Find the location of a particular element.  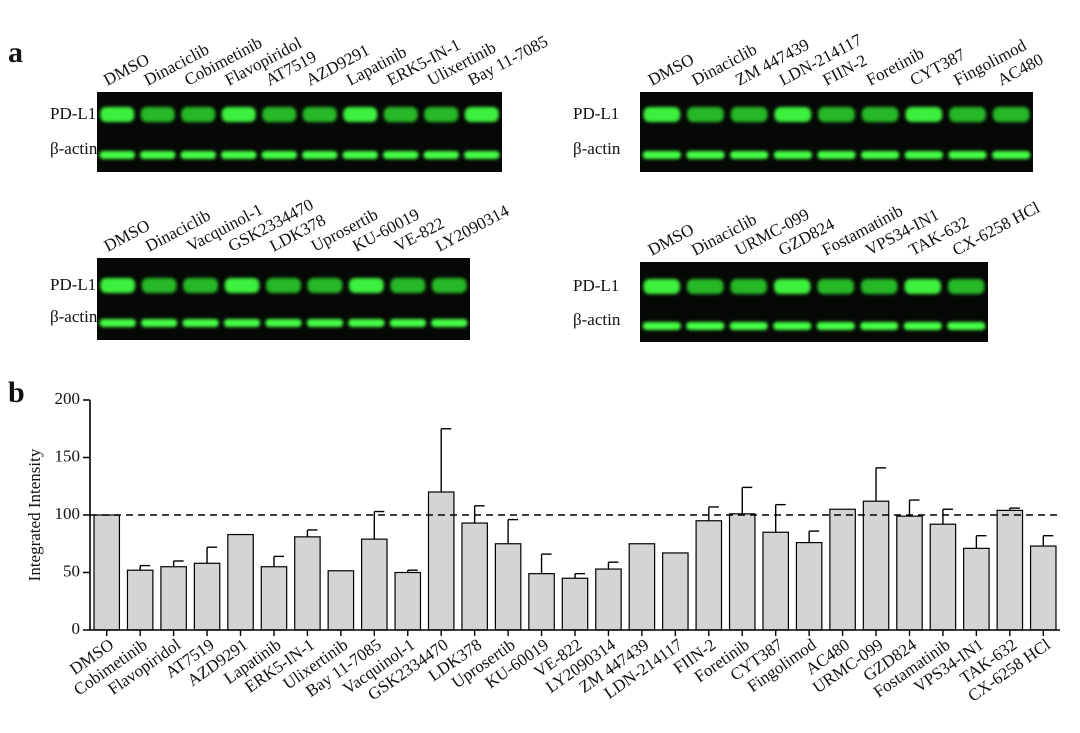

panel-label: a is located at coordinates (15, 52).